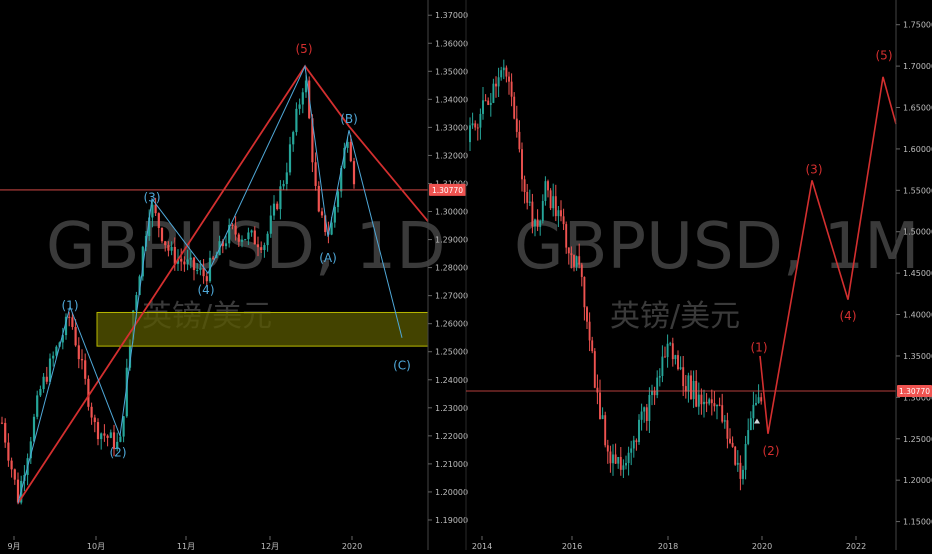 The width and height of the screenshot is (932, 554). What do you see at coordinates (917, 149) in the screenshot?
I see `price-tick-label: 1.60000` at bounding box center [917, 149].